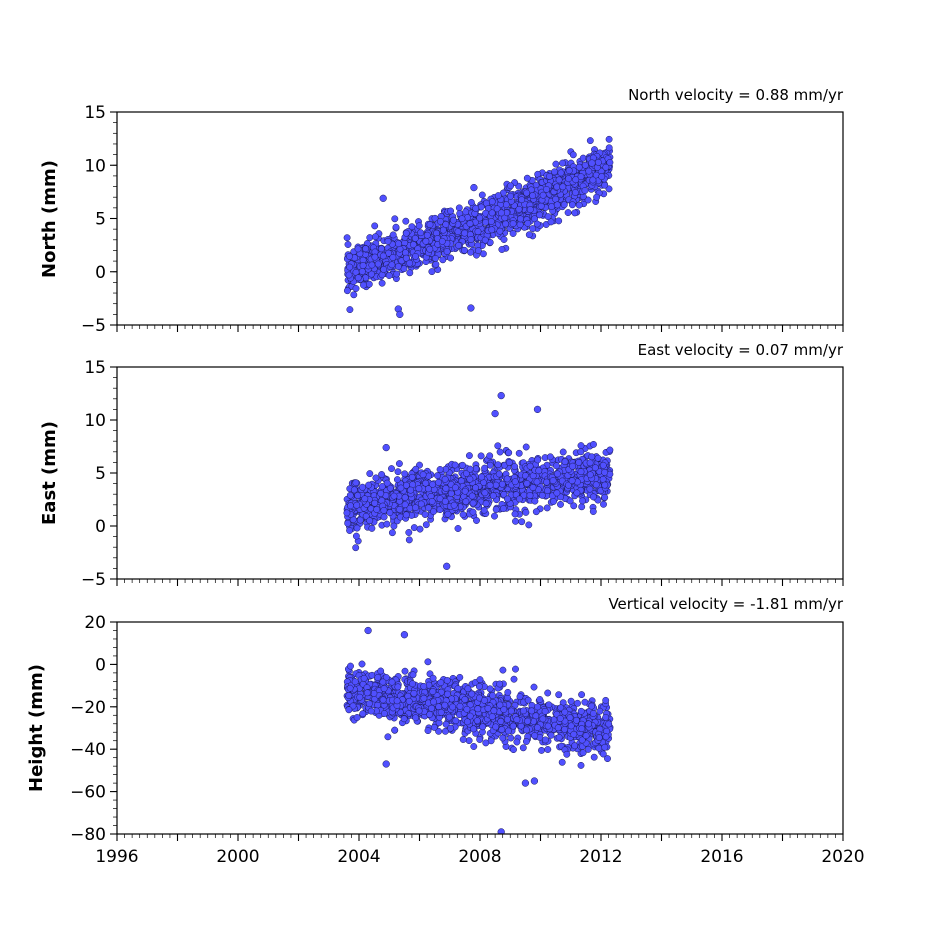  Describe the element at coordinates (93, 326) in the screenshot. I see `y-tick-label: −5` at that location.